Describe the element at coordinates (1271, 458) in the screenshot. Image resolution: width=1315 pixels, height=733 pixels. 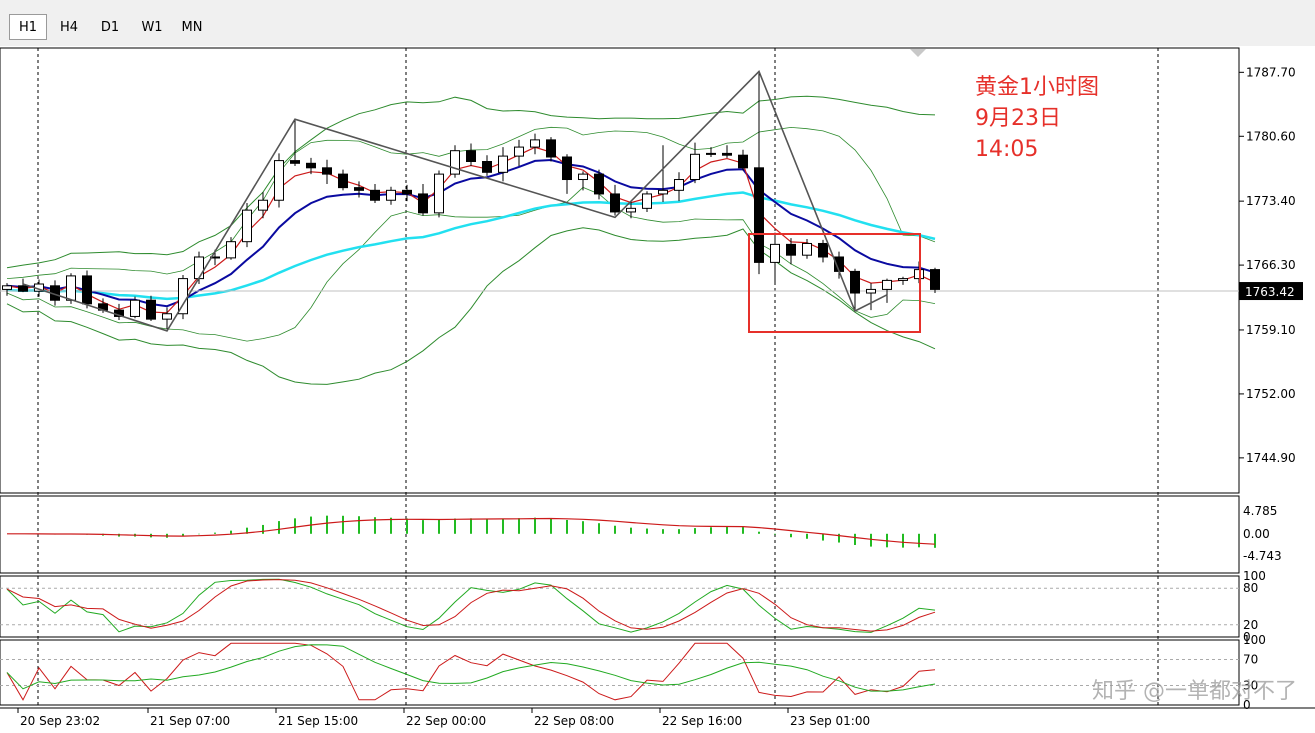
I see `price-tick-label: 1744.90` at that location.